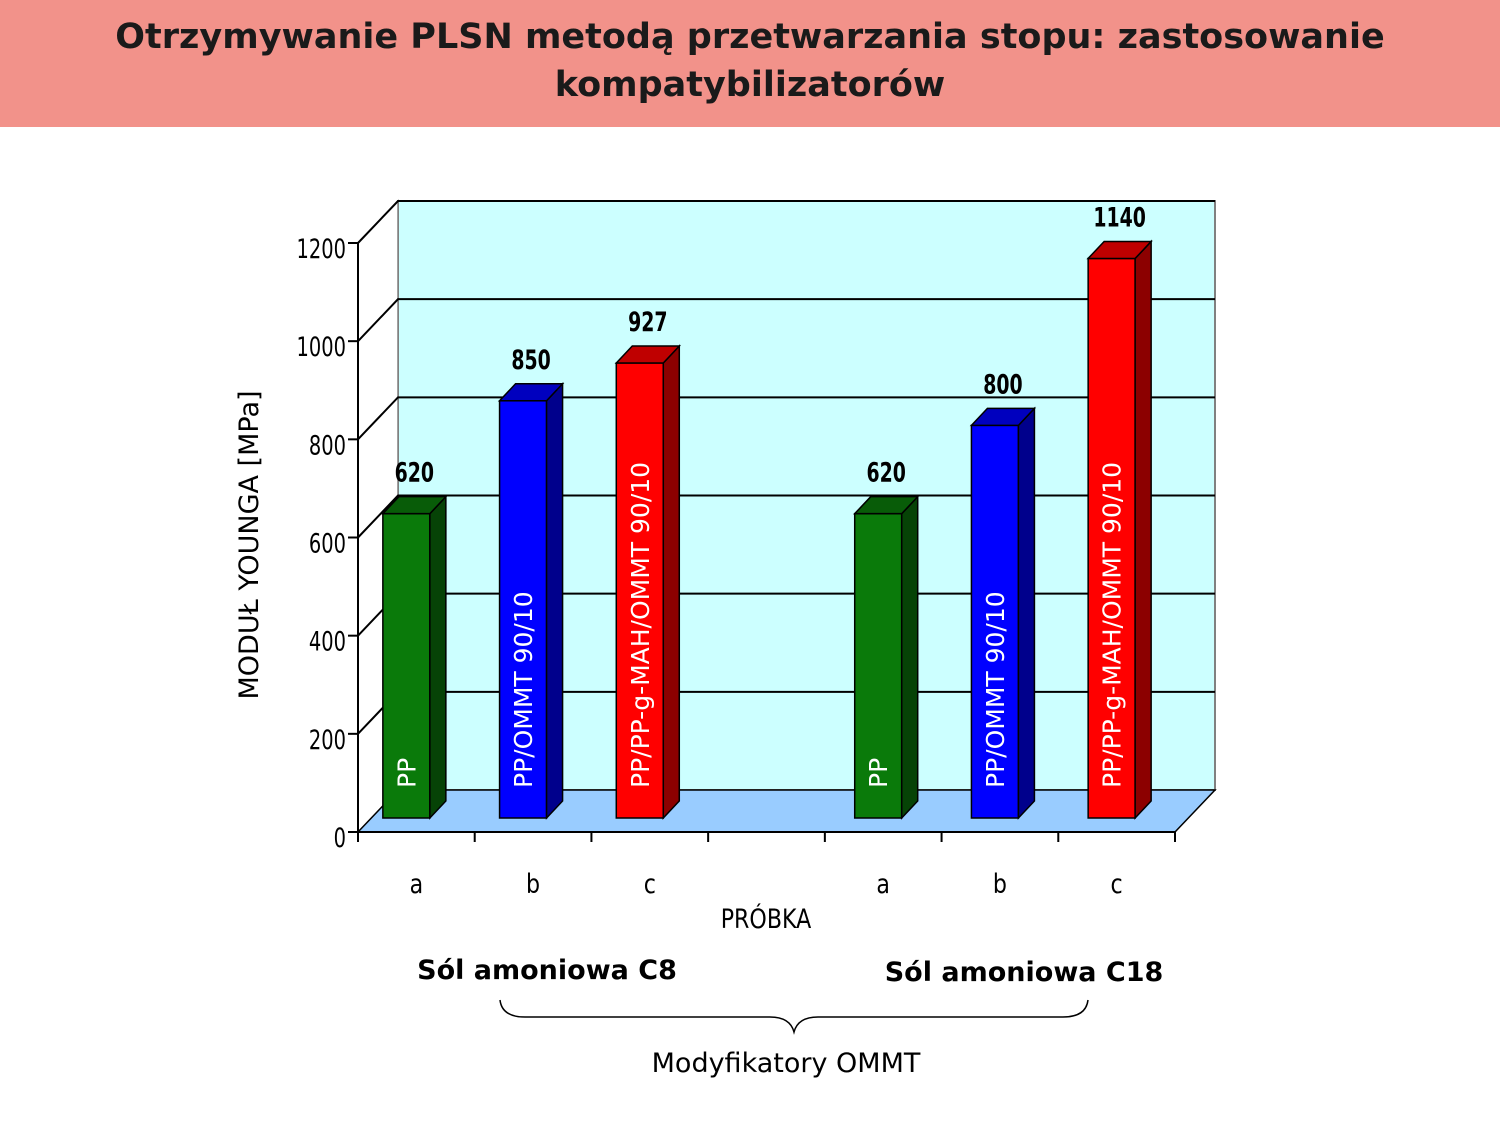  Describe the element at coordinates (249, 544) in the screenshot. I see `y-axis-title: MODUŁ YOUNGA [MPa]` at that location.